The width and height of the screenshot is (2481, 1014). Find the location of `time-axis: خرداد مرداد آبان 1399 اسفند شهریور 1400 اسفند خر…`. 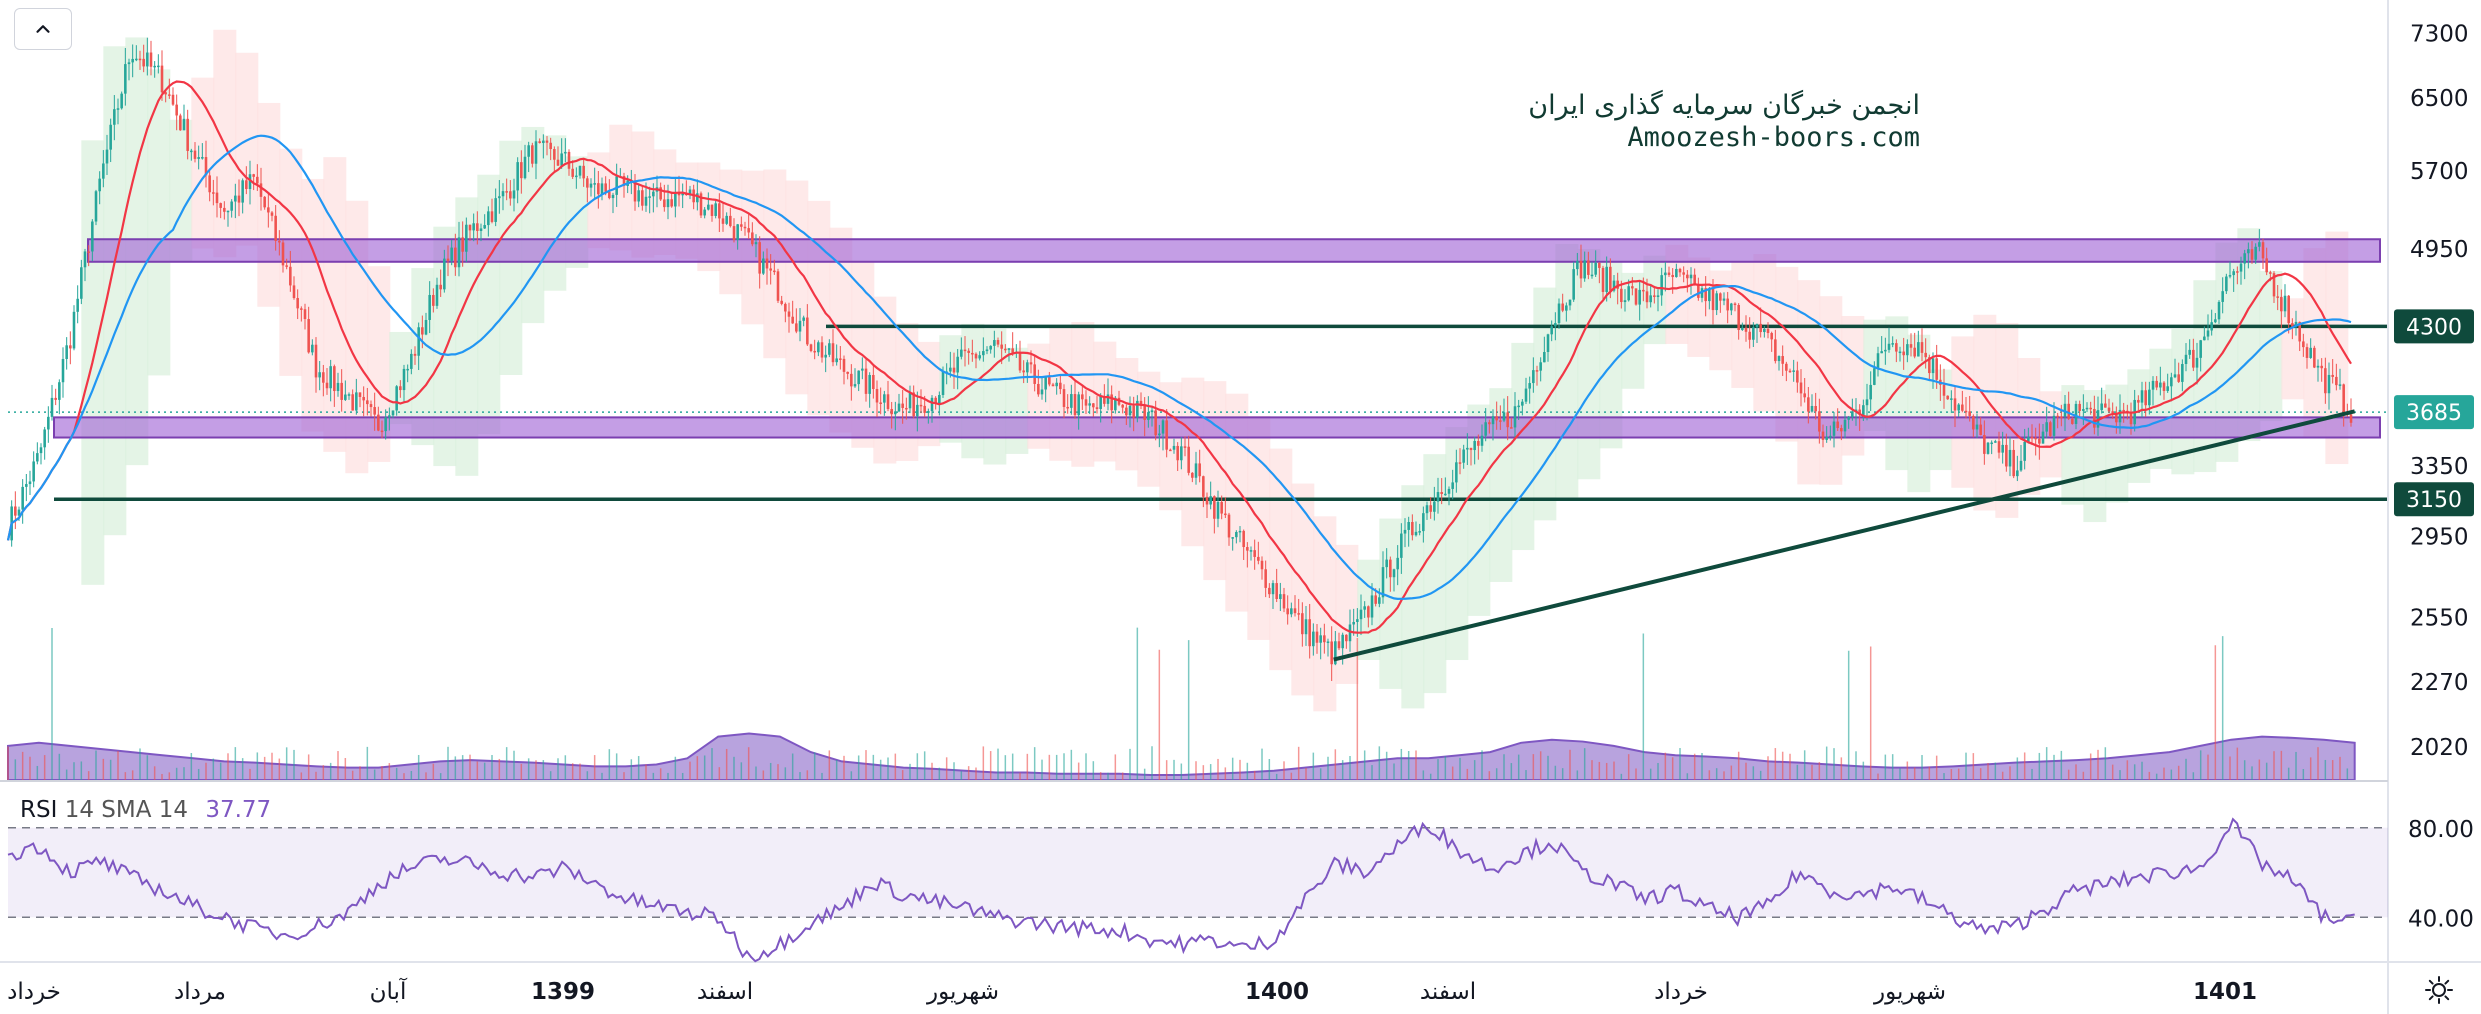

time-axis: خرداد مرداد آبان 1399 اسفند شهریور 1400 اسفند خر… is located at coordinates (1132, 991).